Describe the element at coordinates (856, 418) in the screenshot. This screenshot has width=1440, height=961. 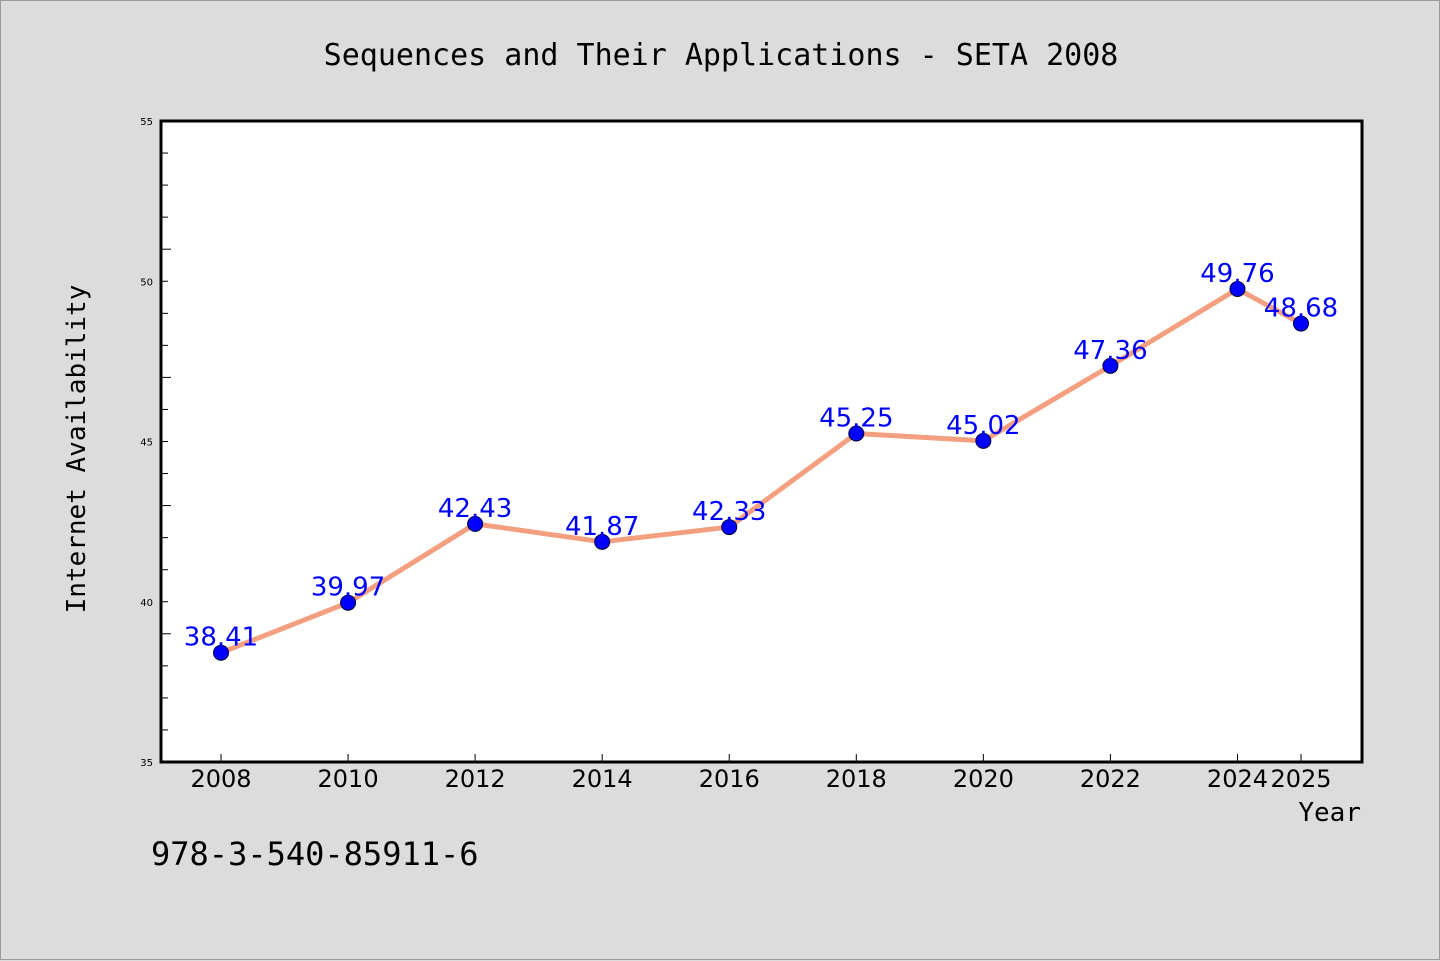
I see `data-label: 45.25` at that location.